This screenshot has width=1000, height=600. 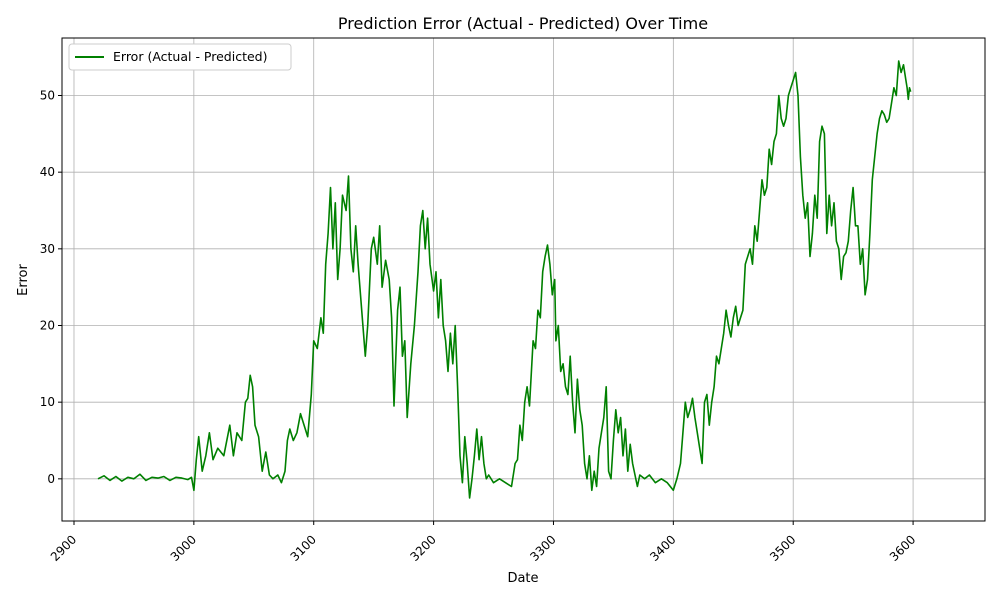 I want to click on y-tick-label: 30, so click(x=47, y=249).